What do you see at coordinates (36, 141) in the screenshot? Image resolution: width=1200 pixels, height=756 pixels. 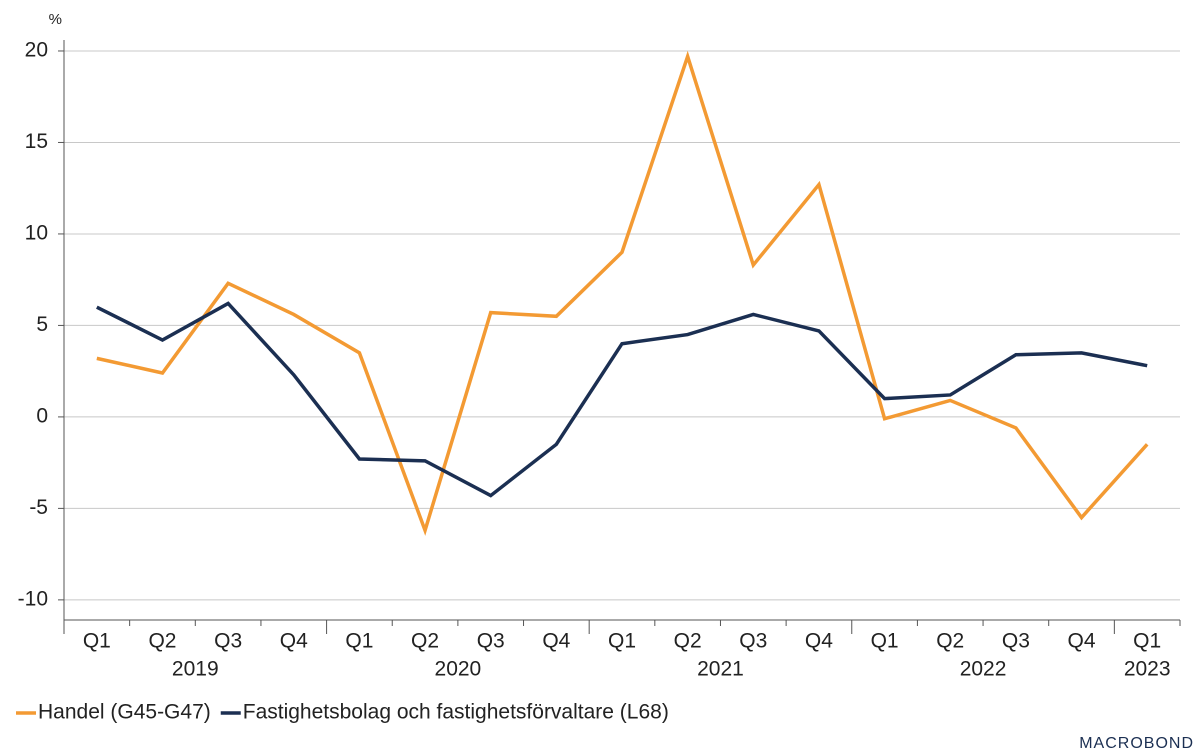 I see `y-tick-label: 15` at bounding box center [36, 141].